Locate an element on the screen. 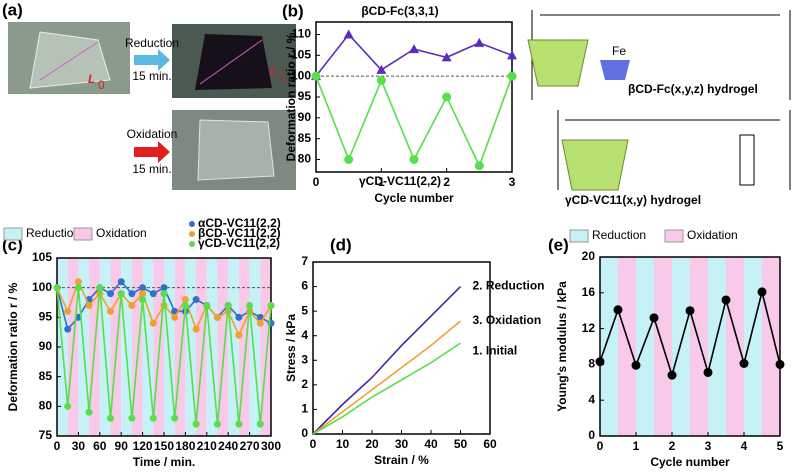 This screenshot has height=472, width=795. panel-label: (e) is located at coordinates (558, 244).